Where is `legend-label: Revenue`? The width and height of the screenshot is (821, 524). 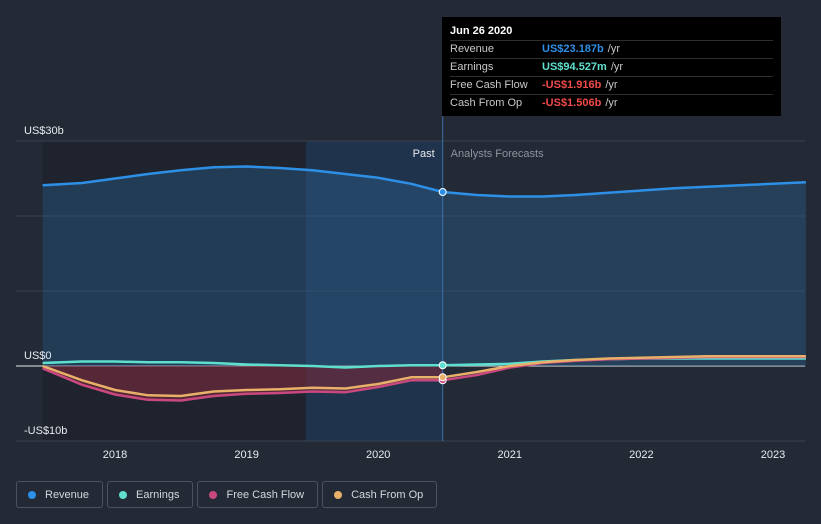
legend-label: Revenue is located at coordinates (67, 494).